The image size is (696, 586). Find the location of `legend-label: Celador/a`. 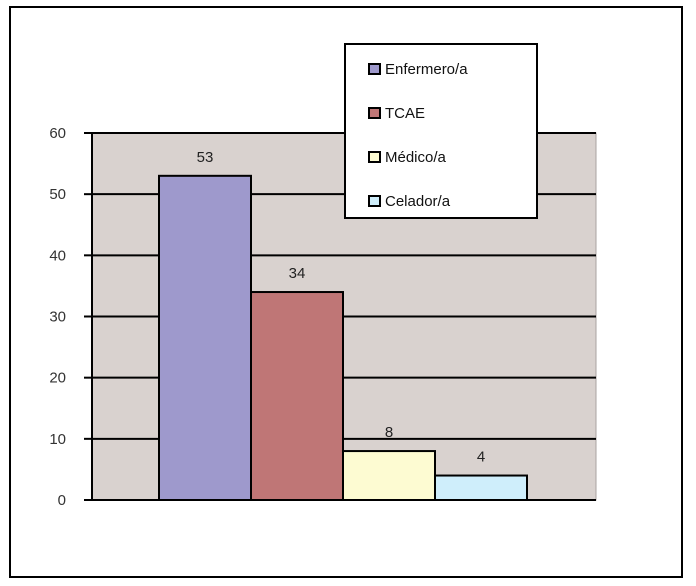

legend-label: Celador/a is located at coordinates (418, 201).